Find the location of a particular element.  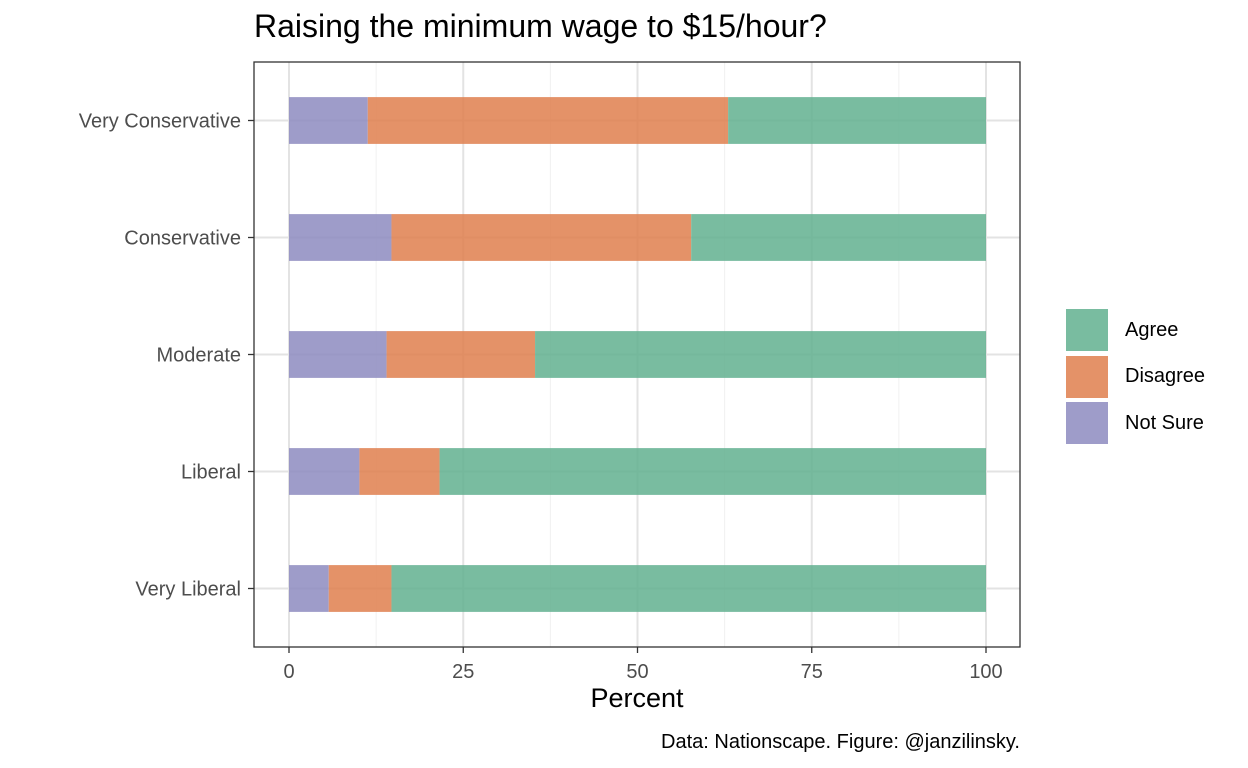

chart-caption: Data: Nationscape. Figure: @janzilinsky. is located at coordinates (840, 742).